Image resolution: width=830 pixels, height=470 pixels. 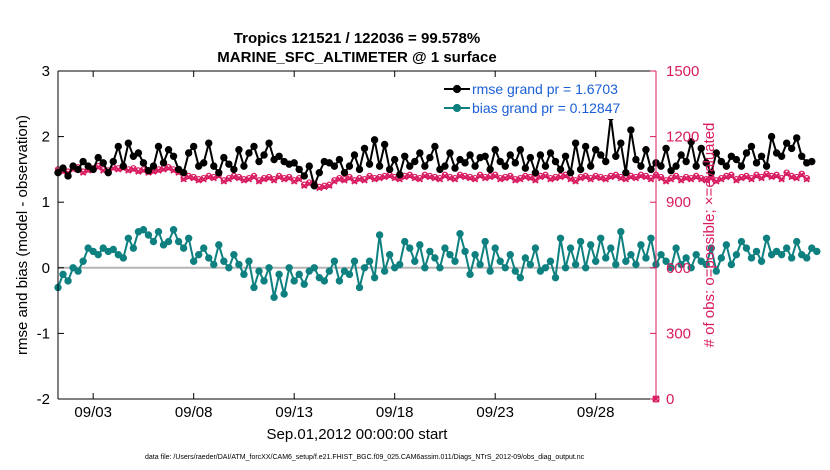 What do you see at coordinates (46, 137) in the screenshot?
I see `y-left-tick-label: 2` at bounding box center [46, 137].